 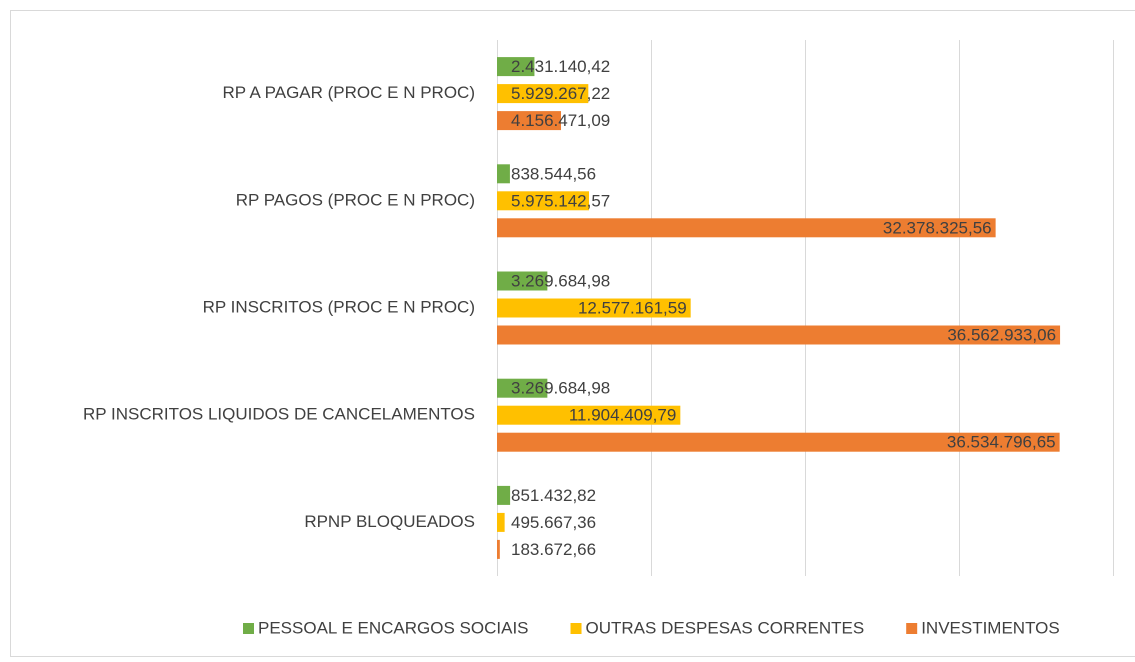 What do you see at coordinates (553, 495) in the screenshot?
I see `value-label: 851.432,82` at bounding box center [553, 495].